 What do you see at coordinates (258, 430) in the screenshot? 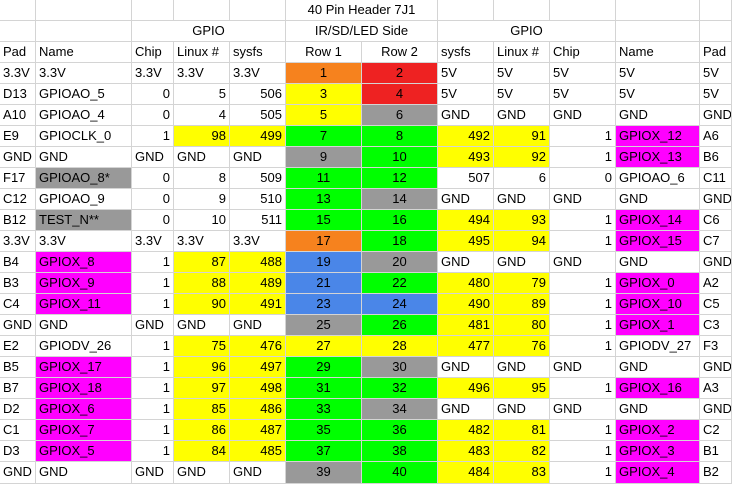
I see `table-cell: 487` at bounding box center [258, 430].